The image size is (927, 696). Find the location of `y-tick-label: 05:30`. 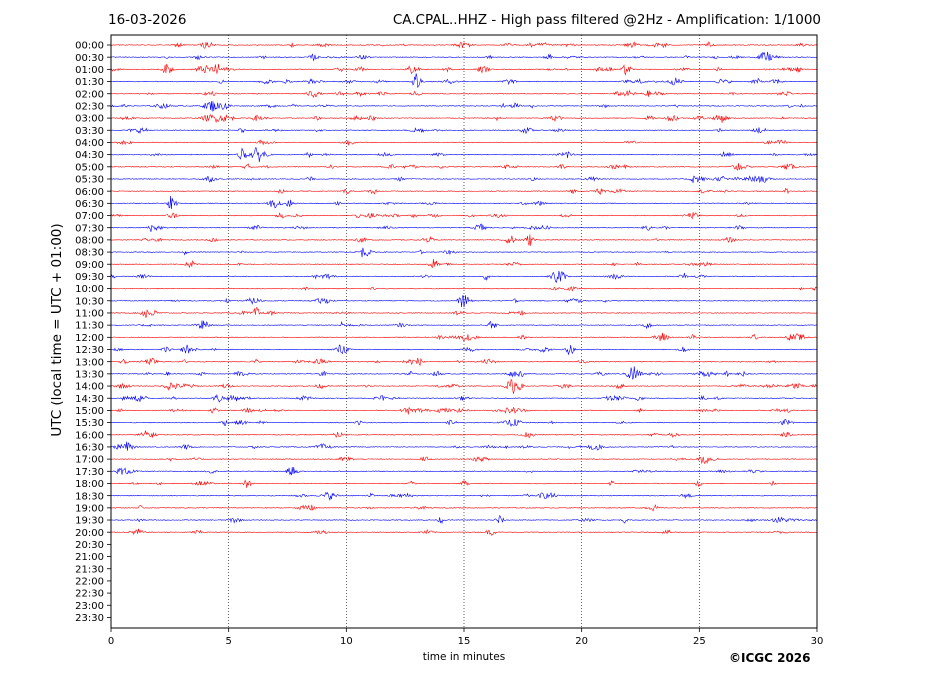

y-tick-label: 05:30 is located at coordinates (89, 180).